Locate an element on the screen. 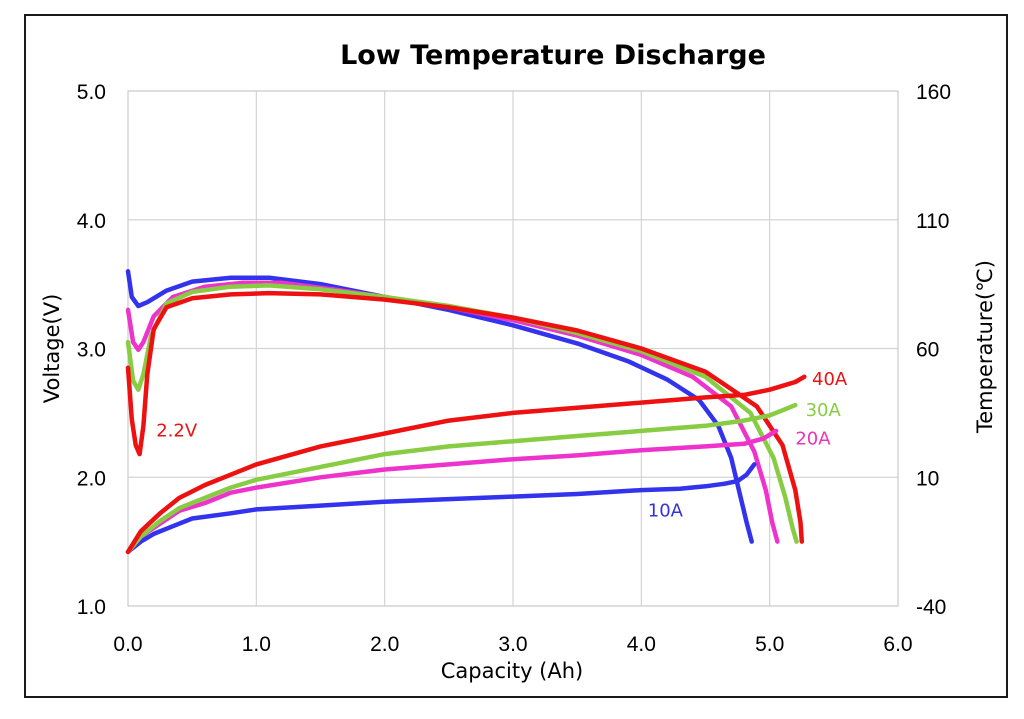 The height and width of the screenshot is (719, 1024). annotation-label: 10A is located at coordinates (666, 510).